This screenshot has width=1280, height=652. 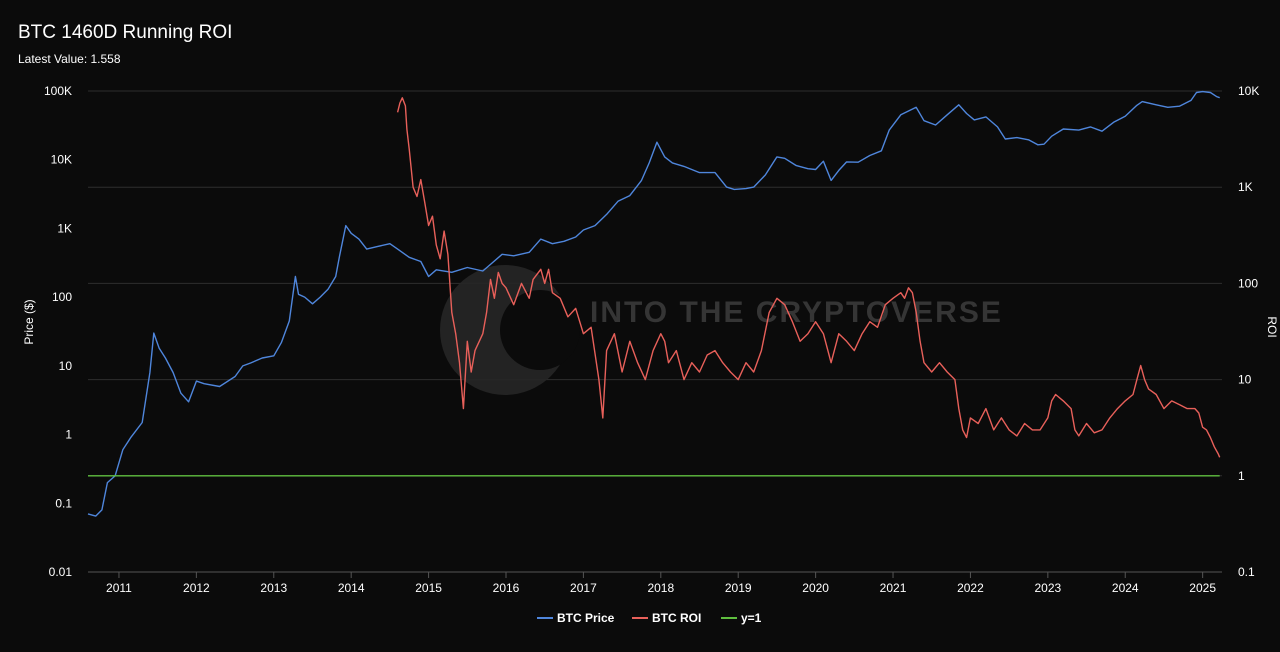 I want to click on watermark-logo-cutout, so click(x=540, y=330).